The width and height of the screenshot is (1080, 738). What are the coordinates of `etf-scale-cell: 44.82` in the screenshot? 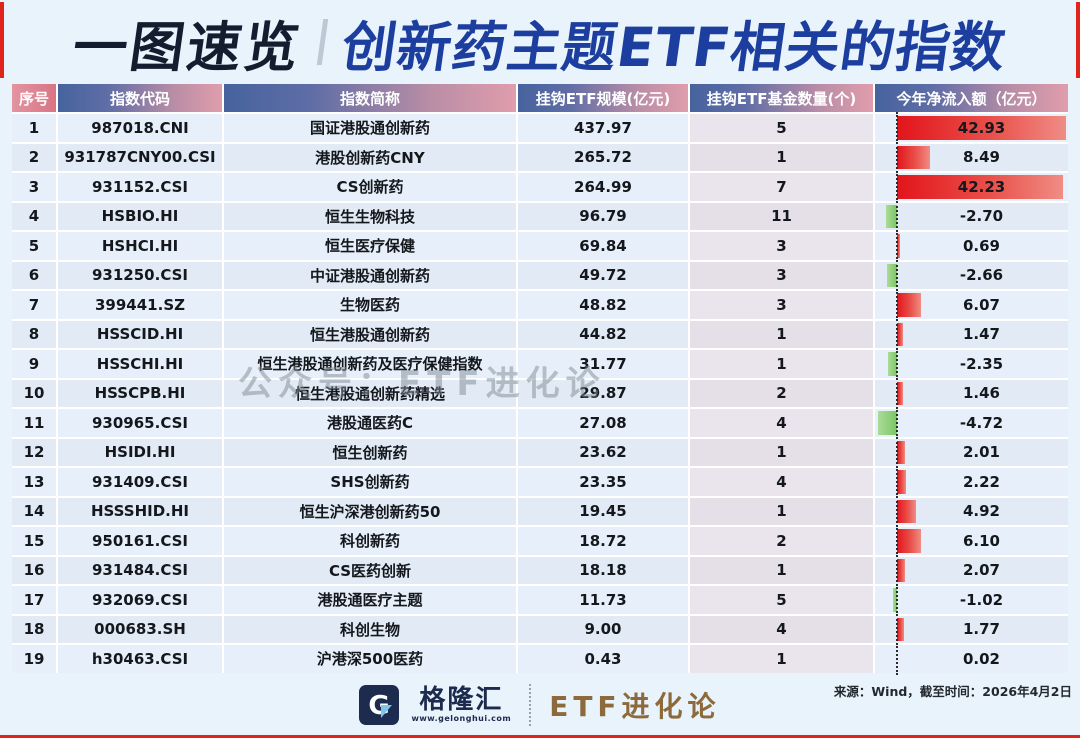 It's located at (603, 334).